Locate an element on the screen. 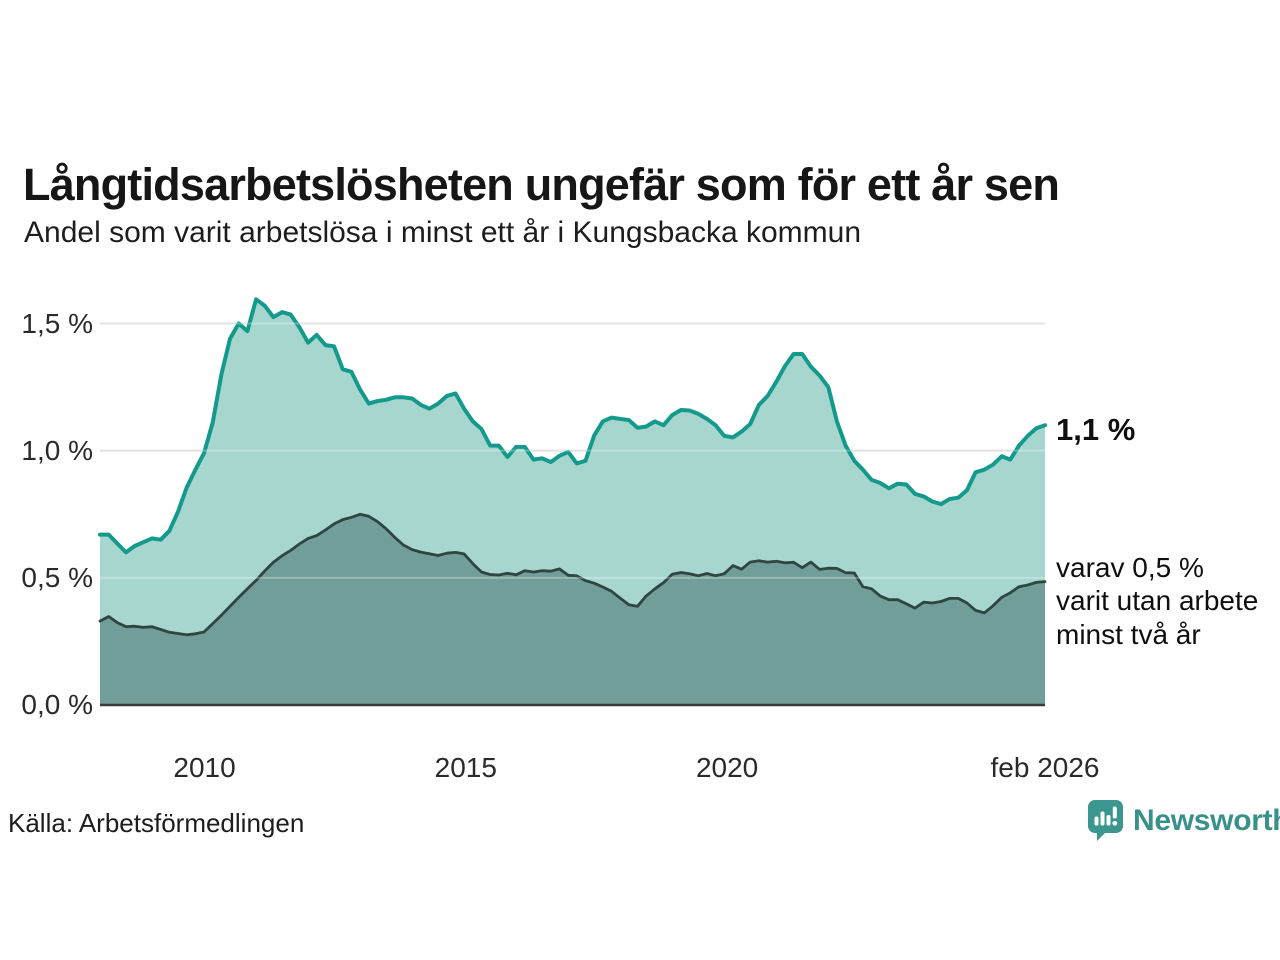  newsworthy-chart-bubble-icon is located at coordinates (1105, 820).